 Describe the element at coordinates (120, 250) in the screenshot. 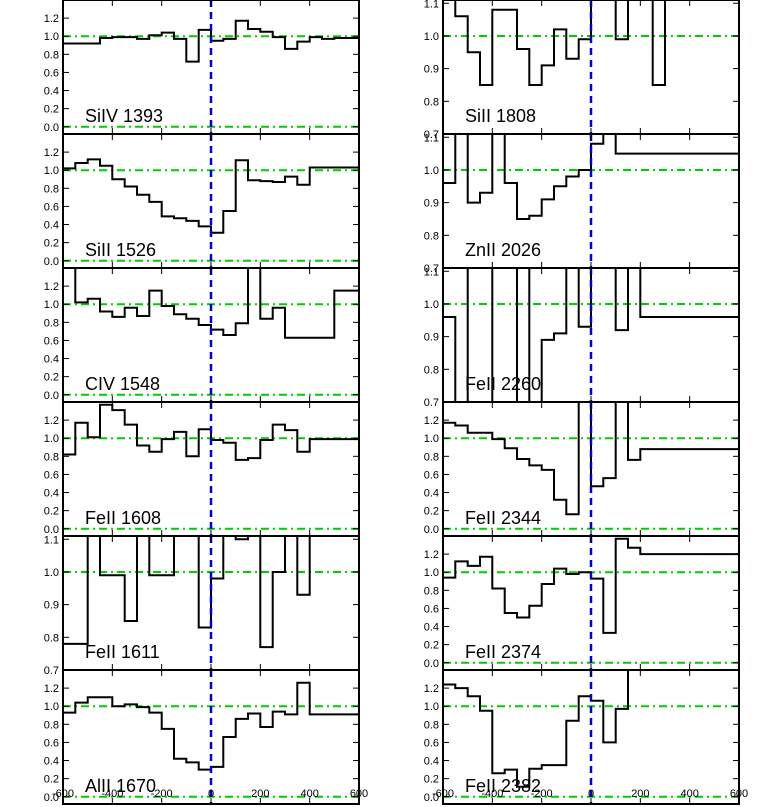

I see `panel-label: SiII 1526` at that location.